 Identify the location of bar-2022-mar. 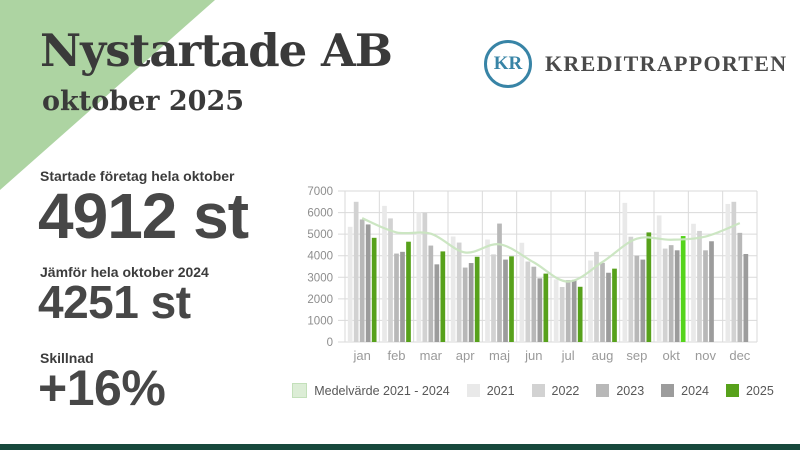
(425, 277).